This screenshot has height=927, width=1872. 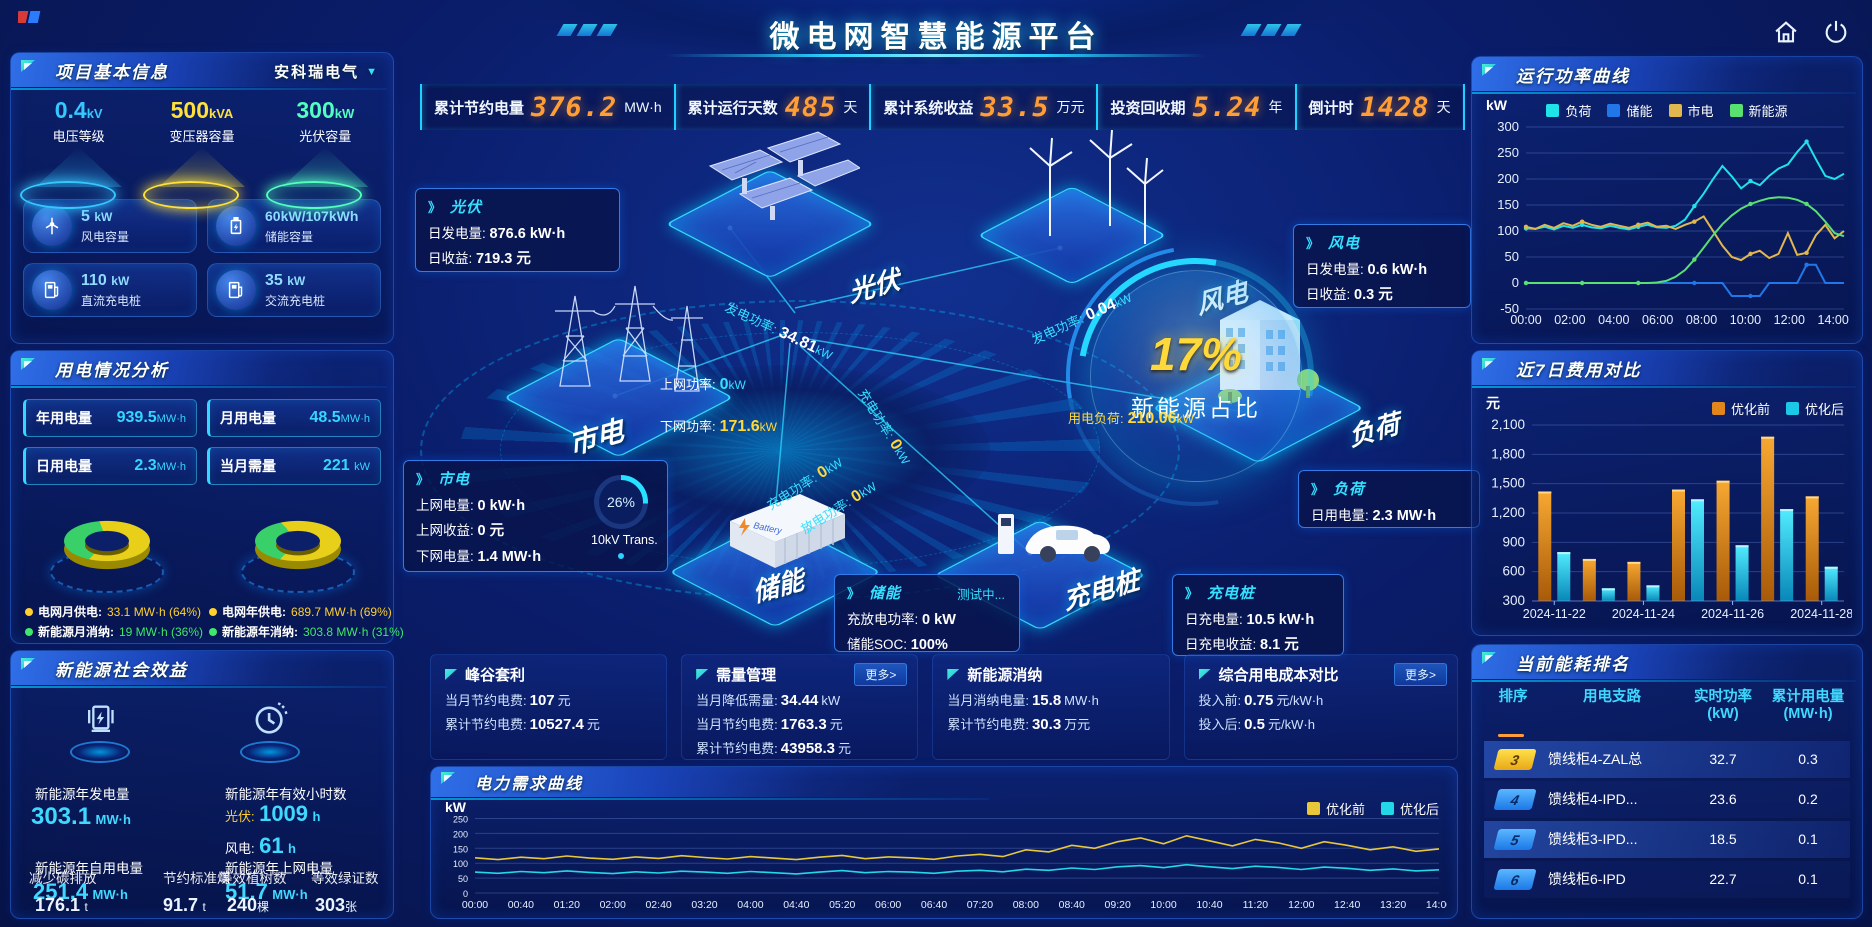 I want to click on scroll-indicator, so click(x=1511, y=735).